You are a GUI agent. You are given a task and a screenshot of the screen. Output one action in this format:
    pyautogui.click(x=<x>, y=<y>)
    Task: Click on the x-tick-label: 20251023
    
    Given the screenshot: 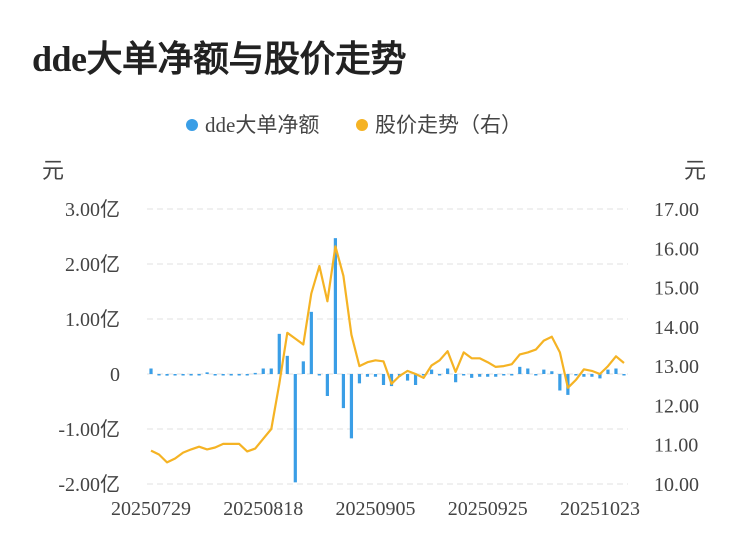 What is the action you would take?
    pyautogui.click(x=600, y=509)
    